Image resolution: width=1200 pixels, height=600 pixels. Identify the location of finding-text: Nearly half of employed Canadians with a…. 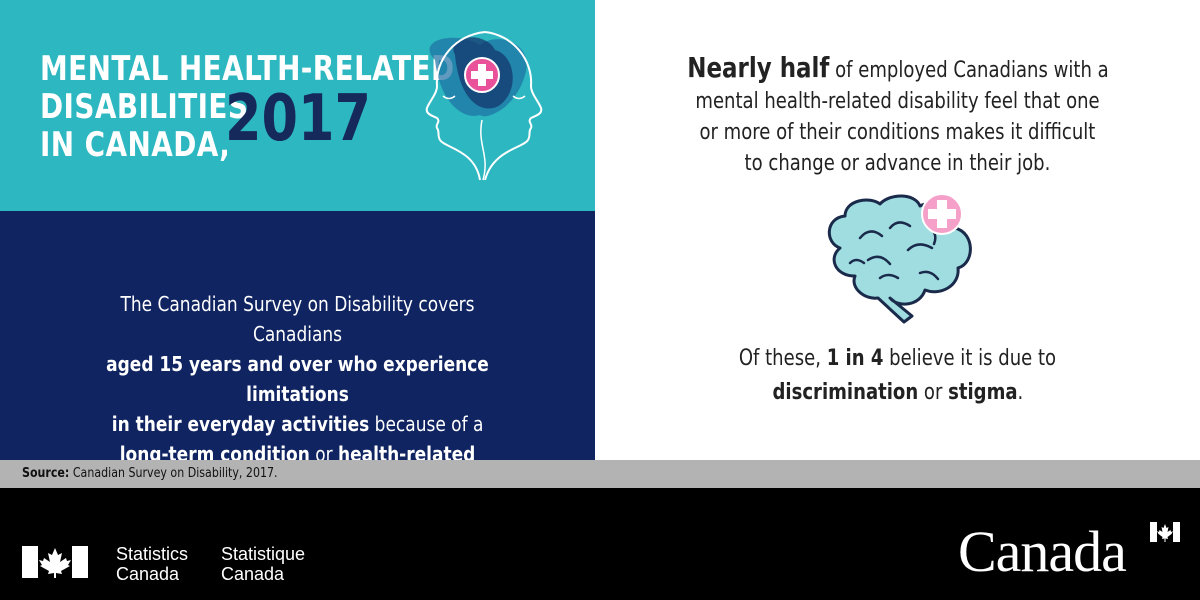
(897, 115).